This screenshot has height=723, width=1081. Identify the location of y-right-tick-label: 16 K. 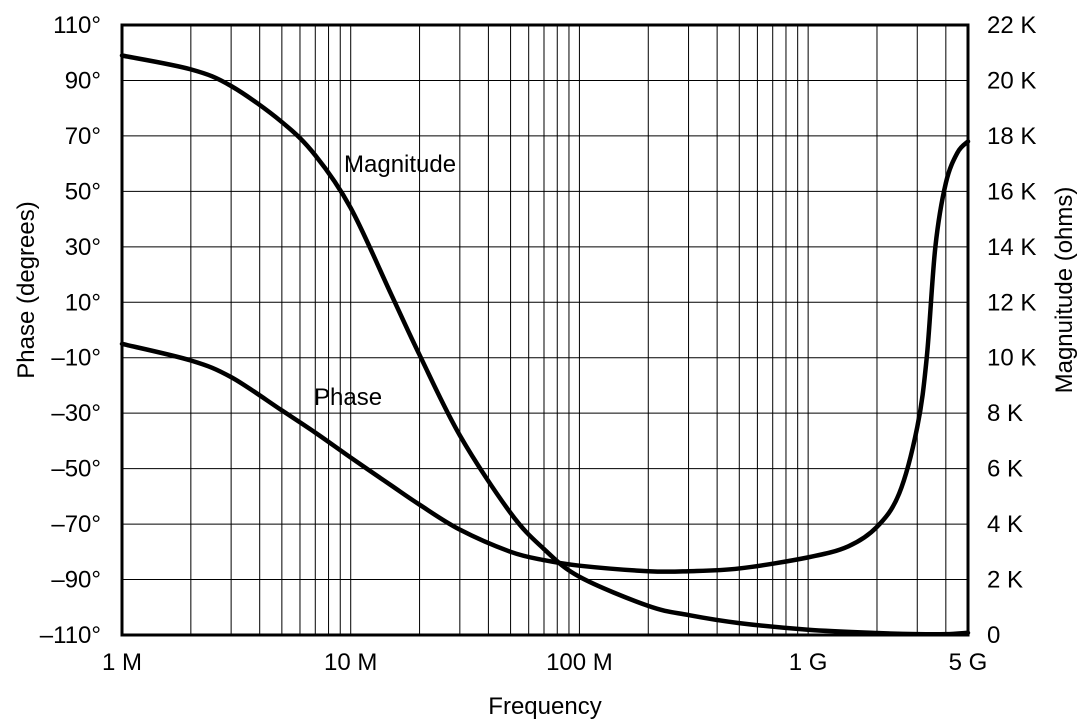
(1011, 191).